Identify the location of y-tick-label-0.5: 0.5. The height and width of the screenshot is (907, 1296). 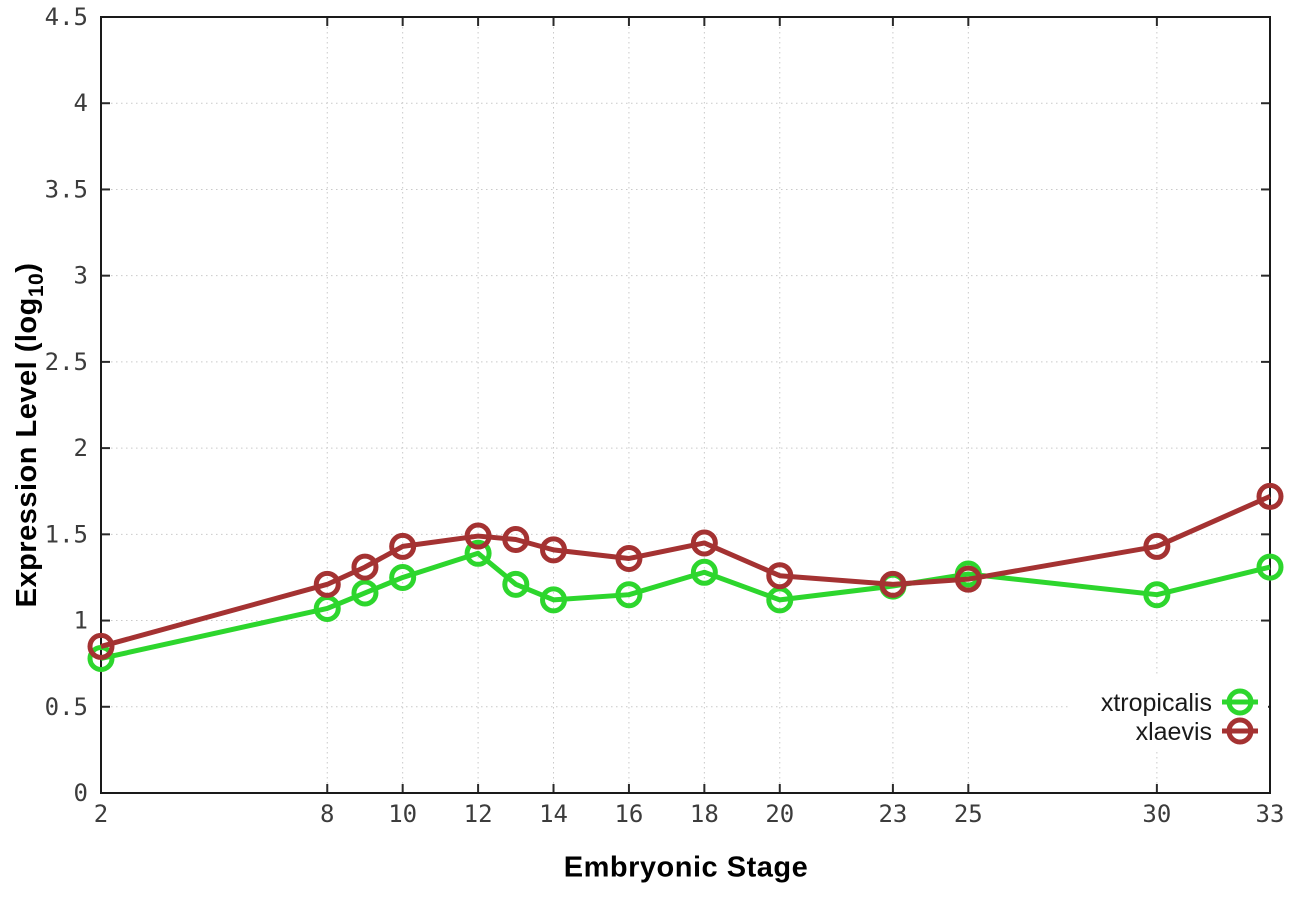
(66, 707).